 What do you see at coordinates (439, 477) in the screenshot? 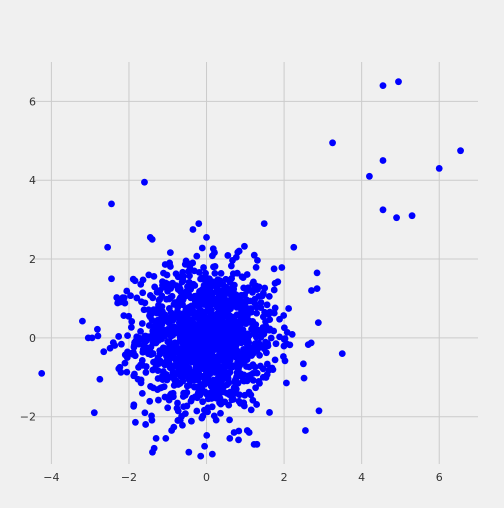
I see `x-tick-label: 6` at bounding box center [439, 477].